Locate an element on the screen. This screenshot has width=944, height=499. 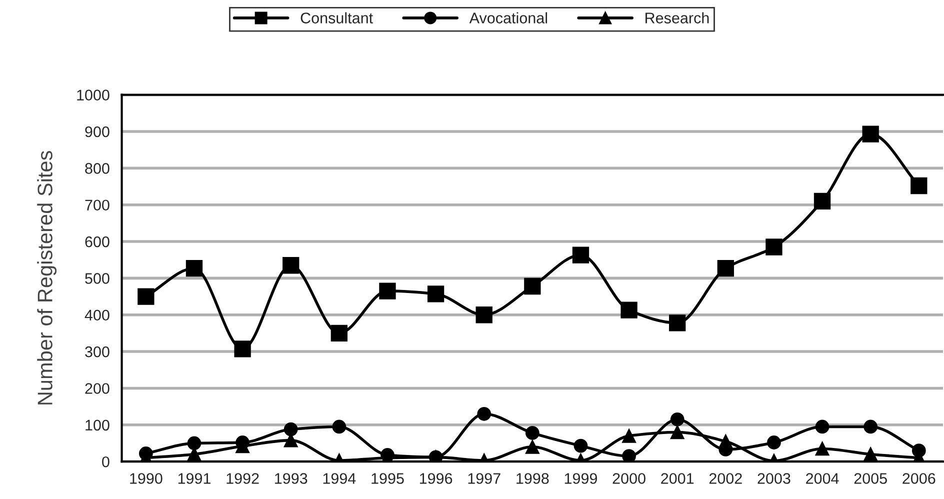
y-tick-label: 100 is located at coordinates (98, 425).